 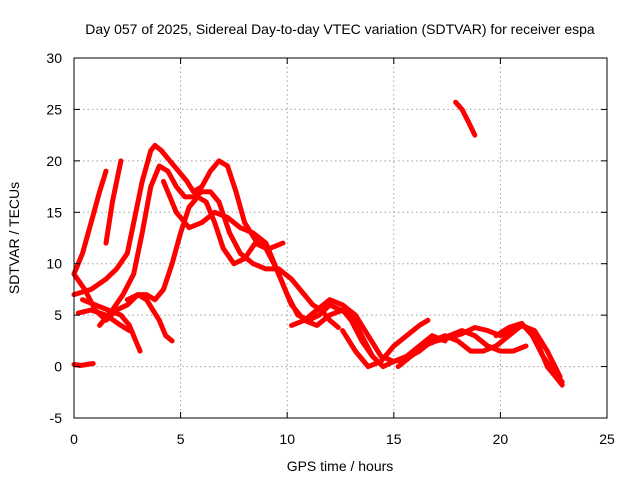 I want to click on x-tick-label: 15, so click(x=394, y=439).